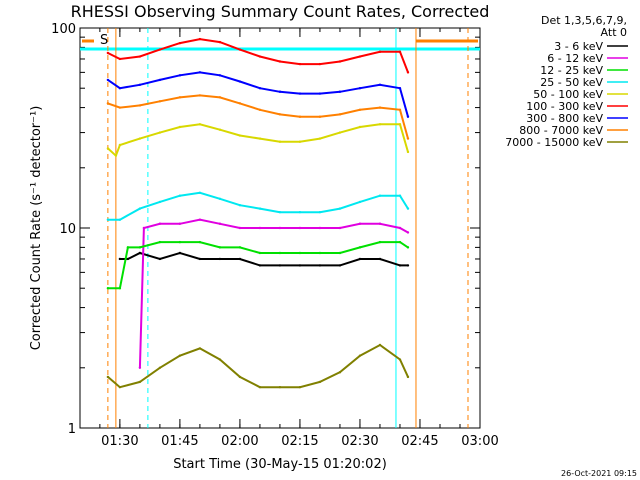 The height and width of the screenshot is (480, 640). I want to click on legend-label-3: 12 - 25 keV, so click(571, 70).